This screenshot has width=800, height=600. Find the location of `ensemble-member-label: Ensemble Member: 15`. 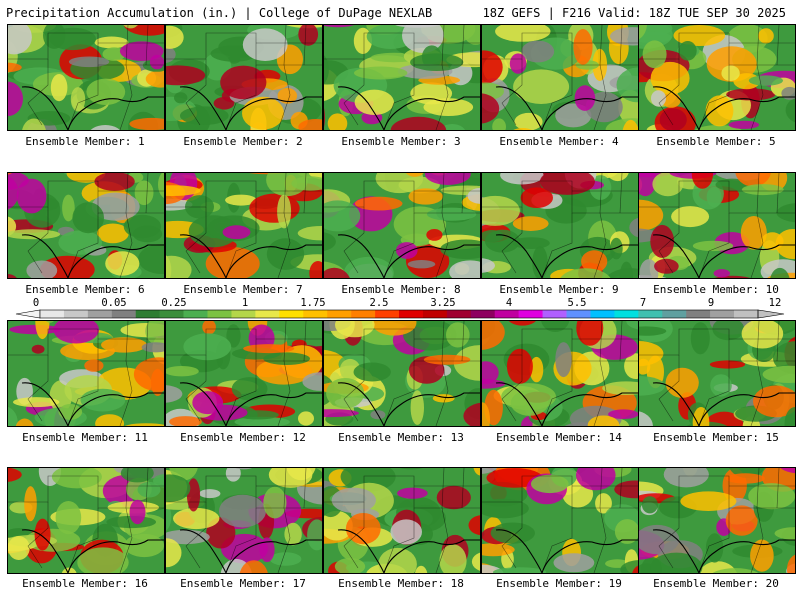

ensemble-member-label: Ensemble Member: 15 is located at coordinates (716, 437).